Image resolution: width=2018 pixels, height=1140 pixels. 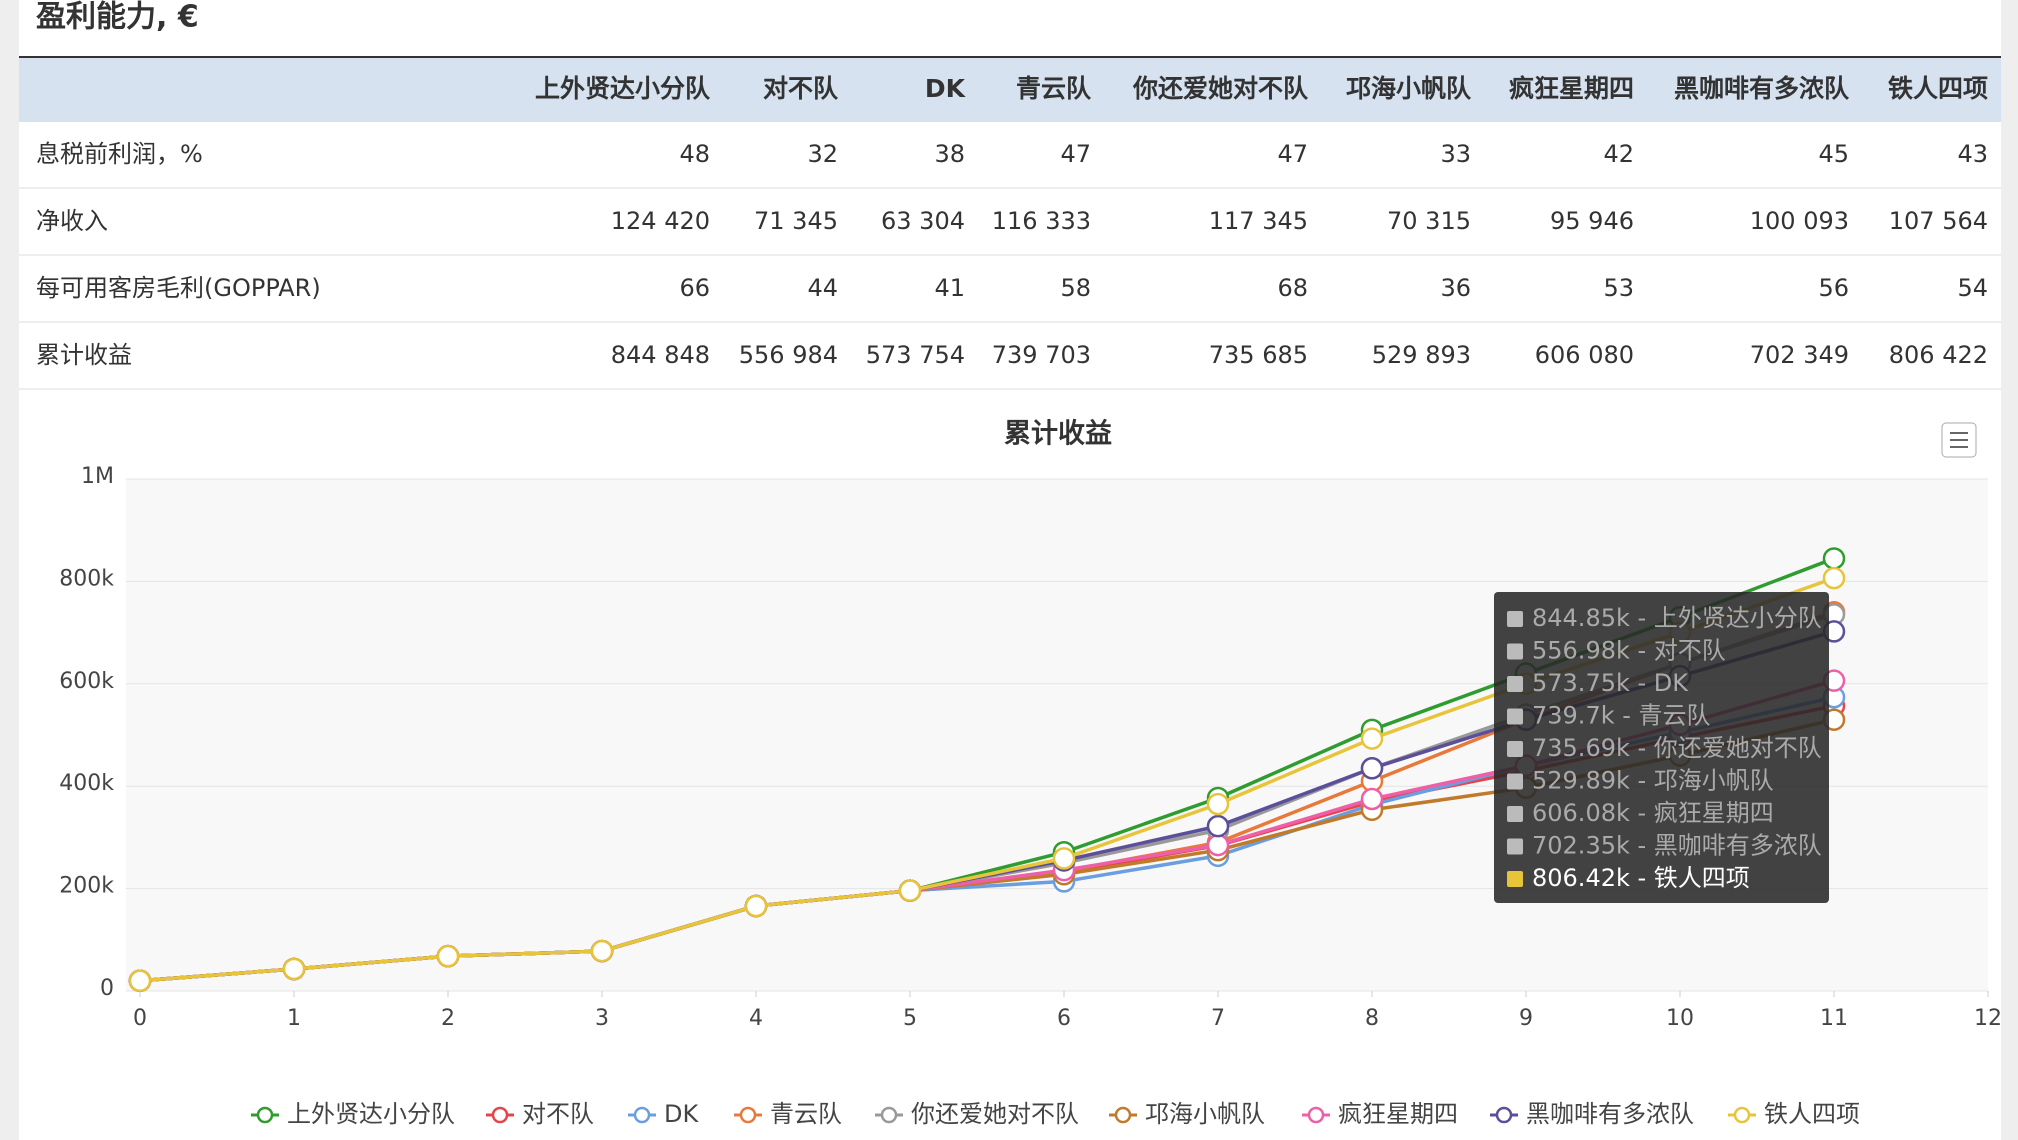 What do you see at coordinates (1041, 355) in the screenshot?
I see `cell: 739 703` at bounding box center [1041, 355].